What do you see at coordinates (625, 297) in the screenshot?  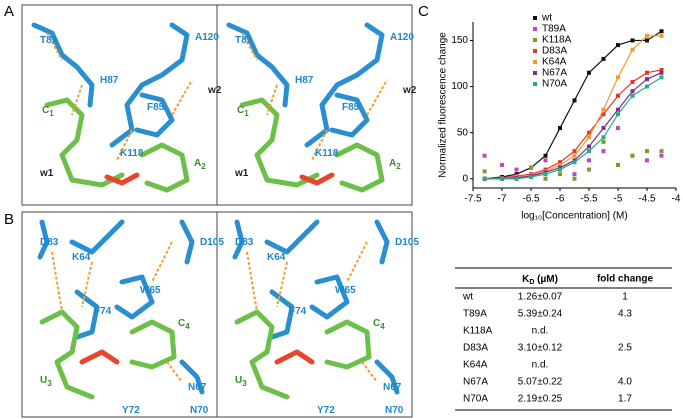 I see `table-cell: 1` at bounding box center [625, 297].